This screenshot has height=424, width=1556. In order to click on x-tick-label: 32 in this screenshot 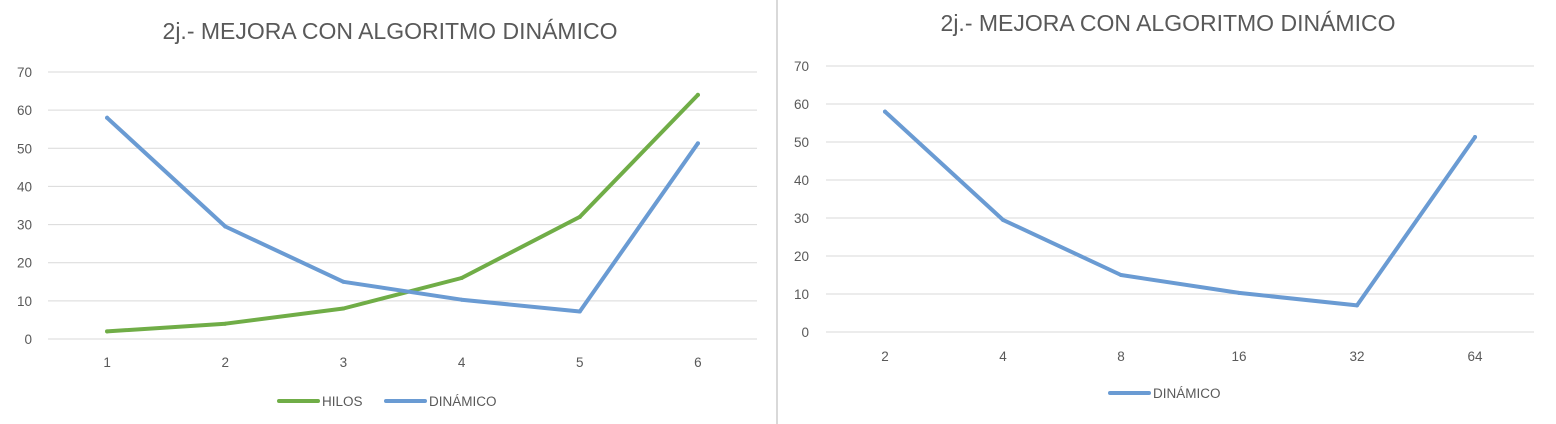, I will do `click(1356, 356)`.